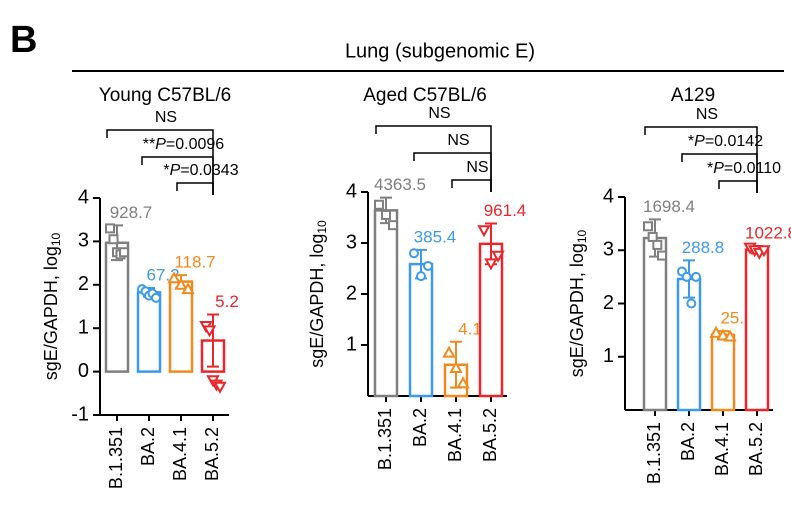 The image size is (791, 522). What do you see at coordinates (693, 95) in the screenshot?
I see `chart-title: A129` at bounding box center [693, 95].